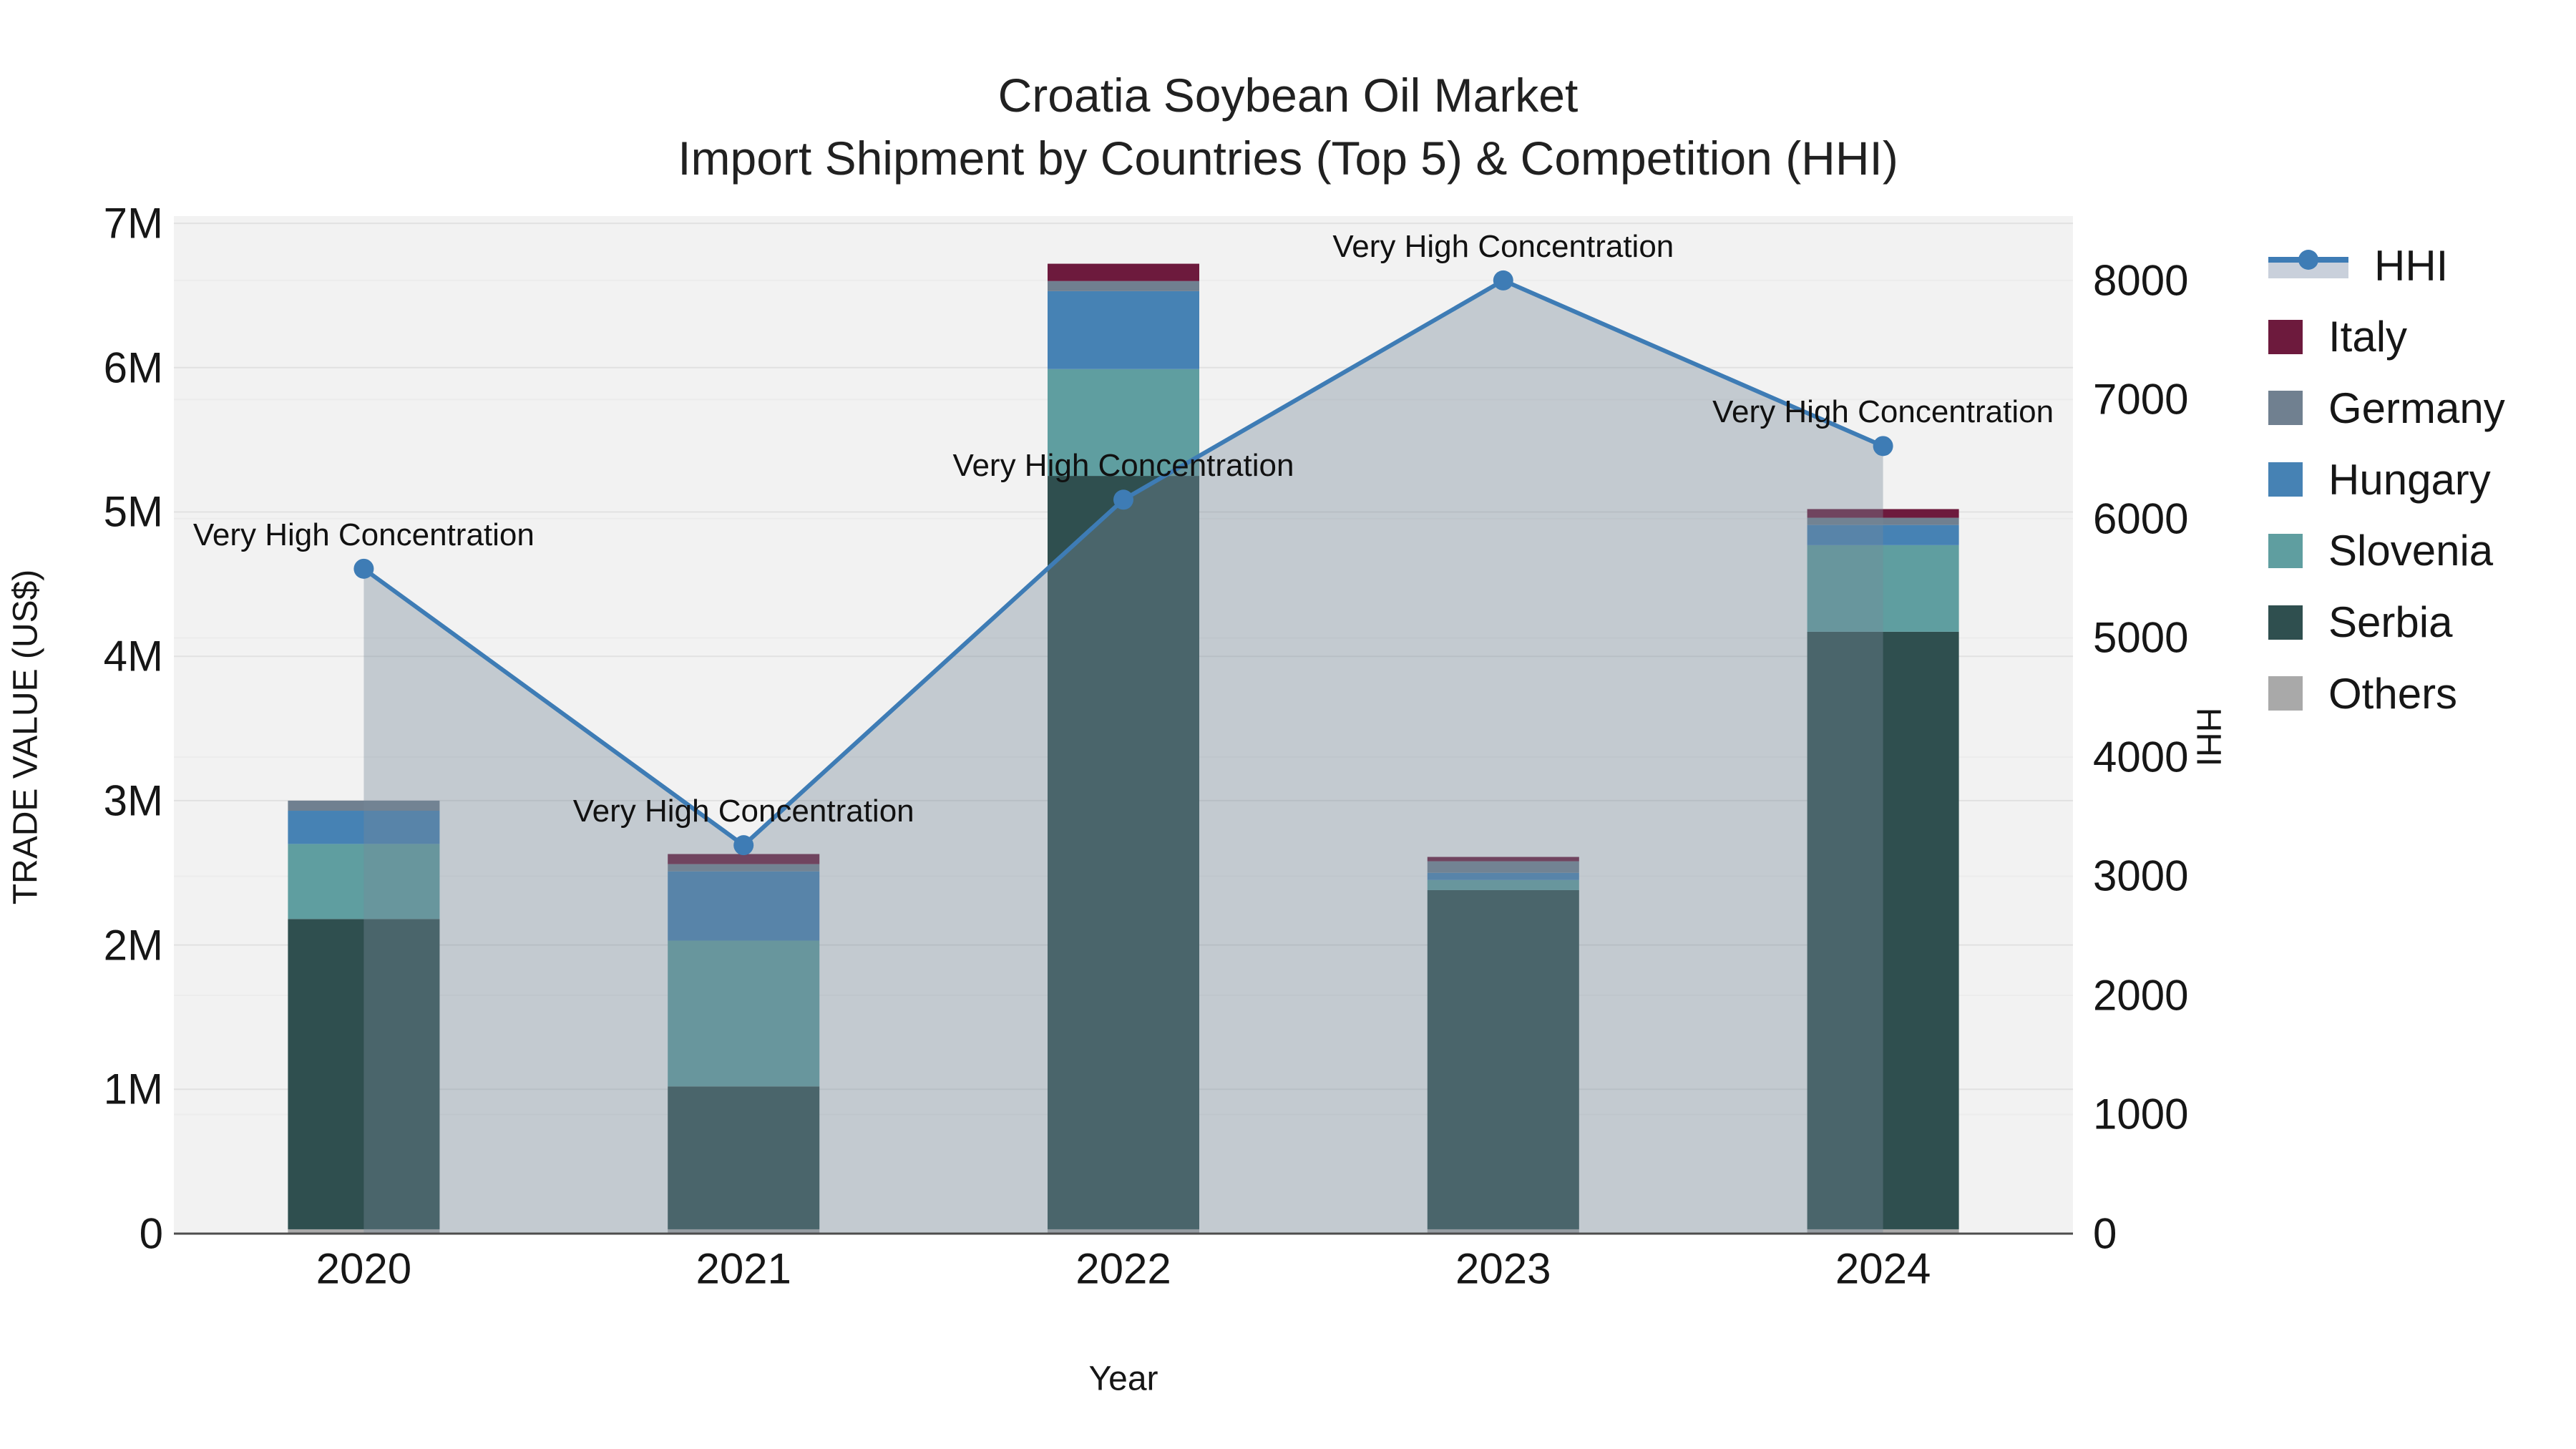 The height and width of the screenshot is (1449, 2576). I want to click on bar-segment-italy-2024, so click(1883, 513).